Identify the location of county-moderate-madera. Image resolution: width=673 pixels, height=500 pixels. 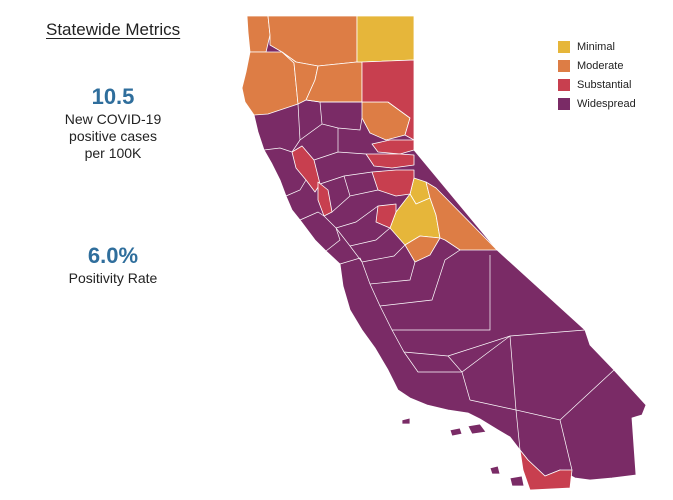
(422, 249).